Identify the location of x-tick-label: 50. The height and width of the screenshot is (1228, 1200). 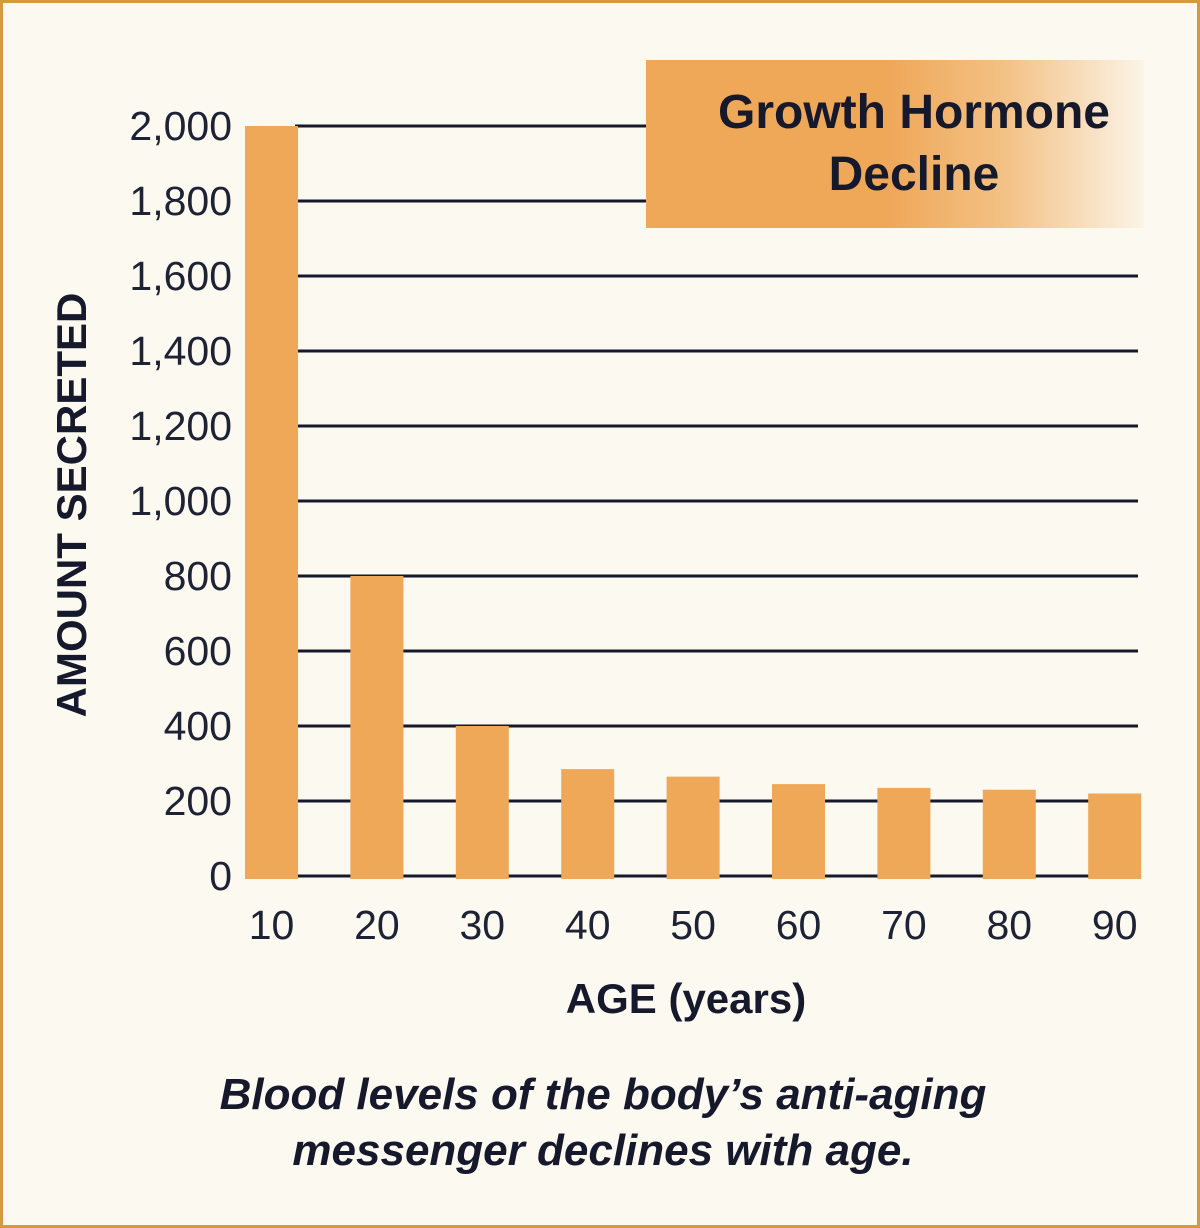
(693, 925).